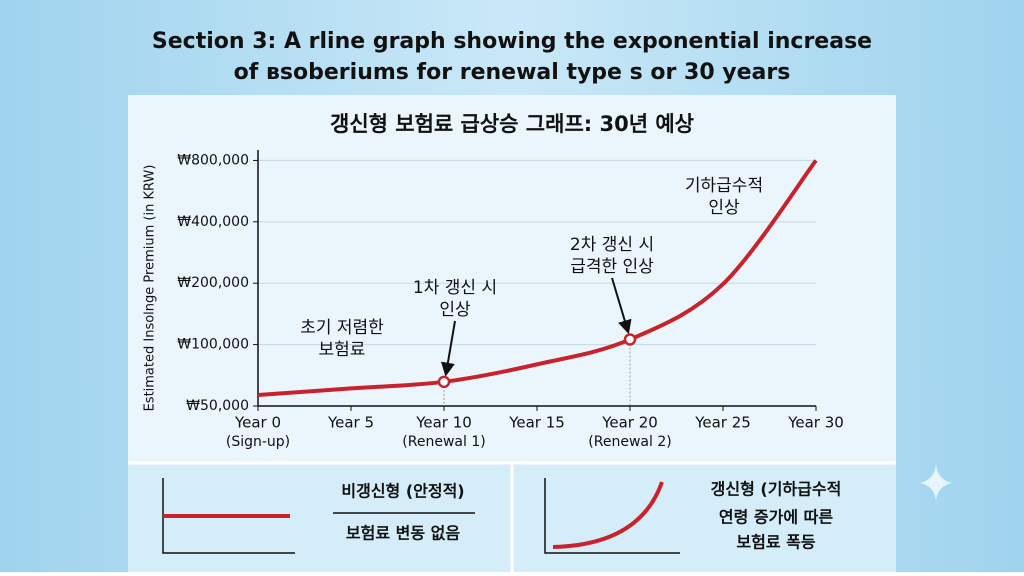  What do you see at coordinates (443, 423) in the screenshot?
I see `x-tick-label: Year 10` at bounding box center [443, 423].